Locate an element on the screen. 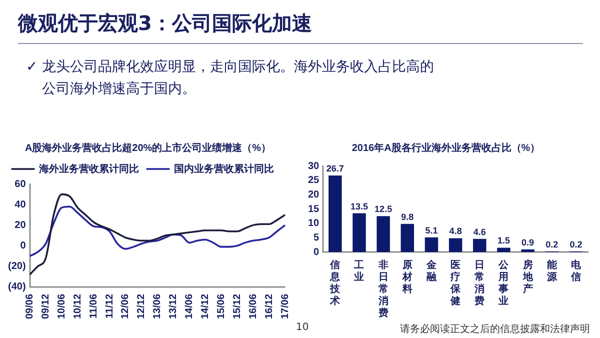 The height and width of the screenshot is (338, 600). y-tick-label: (20) is located at coordinates (17, 266).